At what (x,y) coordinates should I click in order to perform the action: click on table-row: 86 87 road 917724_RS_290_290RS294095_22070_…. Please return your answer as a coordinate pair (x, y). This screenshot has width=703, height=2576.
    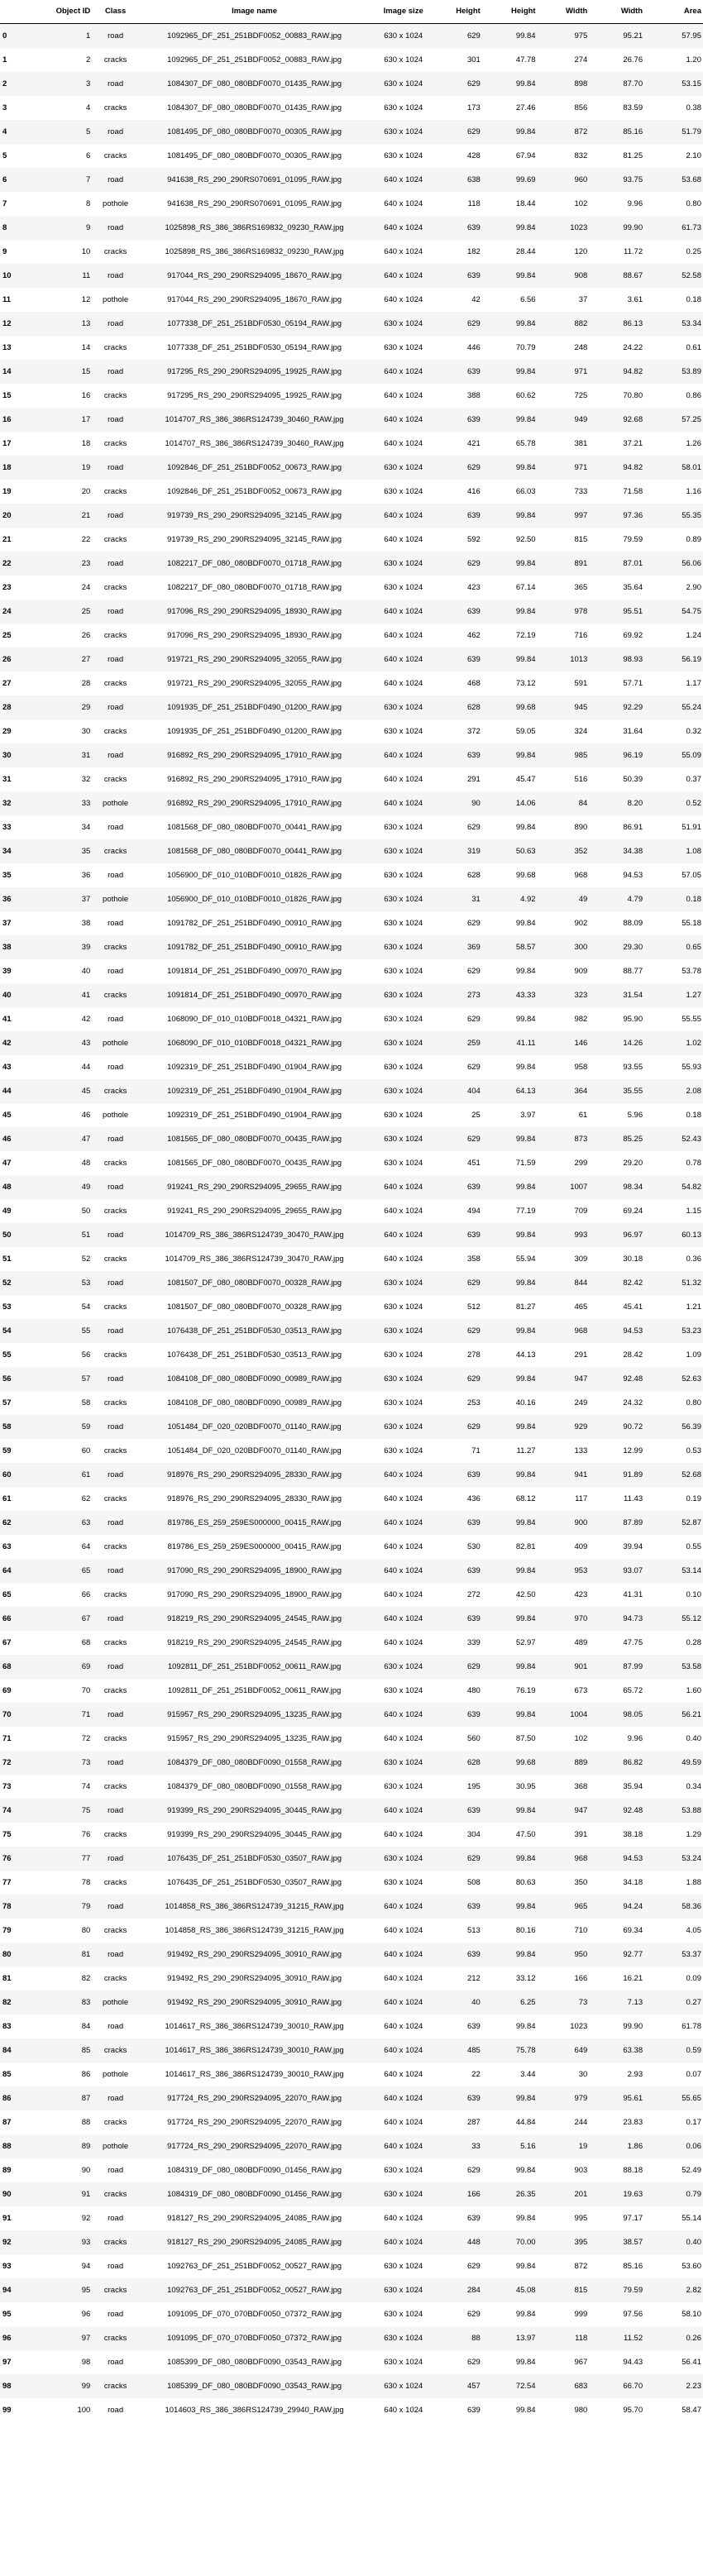
    Looking at the image, I should click on (351, 2098).